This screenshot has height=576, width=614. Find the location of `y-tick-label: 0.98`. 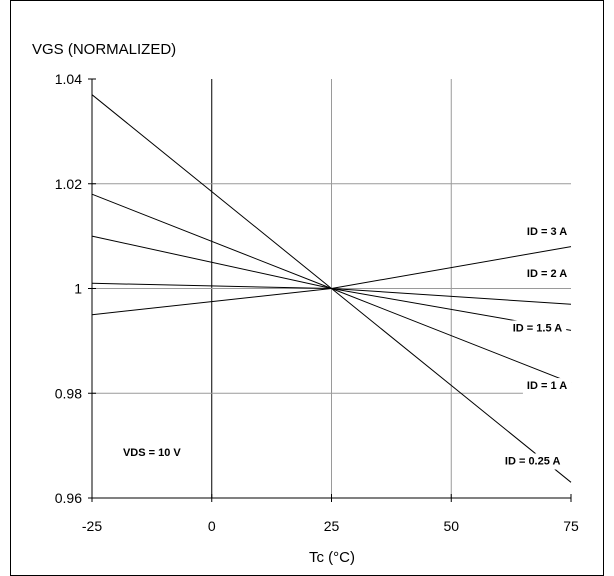

y-tick-label: 0.98 is located at coordinates (68, 393).